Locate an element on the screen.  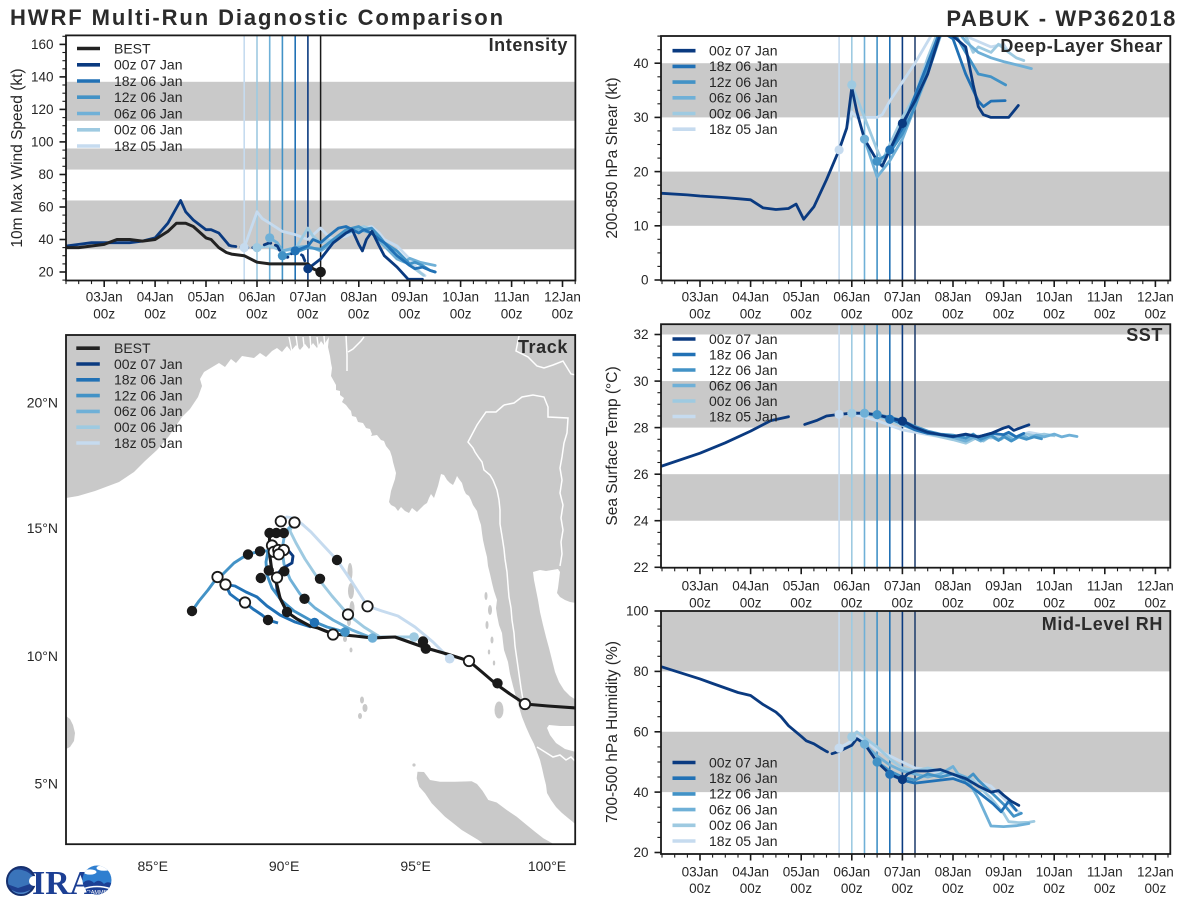
svg-text: Intensity is located at coordinates (528, 45).